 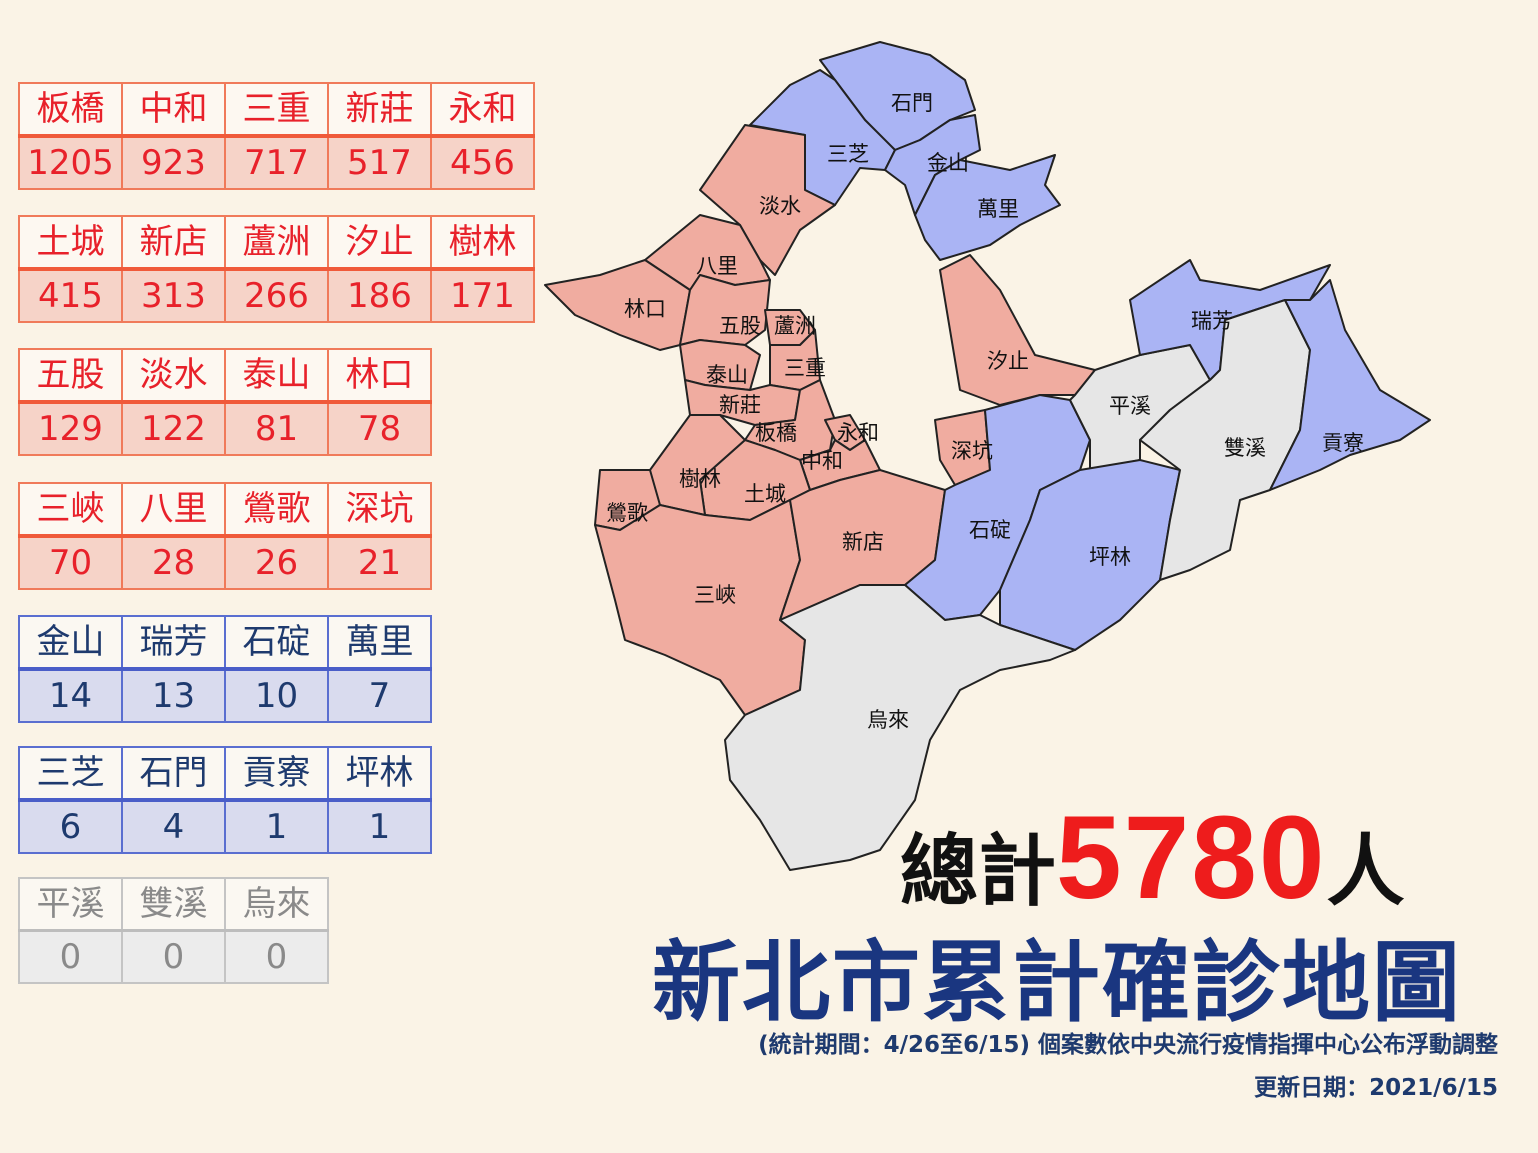 I want to click on case-table: 三芝 石門 貢寮 坪林 6 4 1 1, so click(x=225, y=800).